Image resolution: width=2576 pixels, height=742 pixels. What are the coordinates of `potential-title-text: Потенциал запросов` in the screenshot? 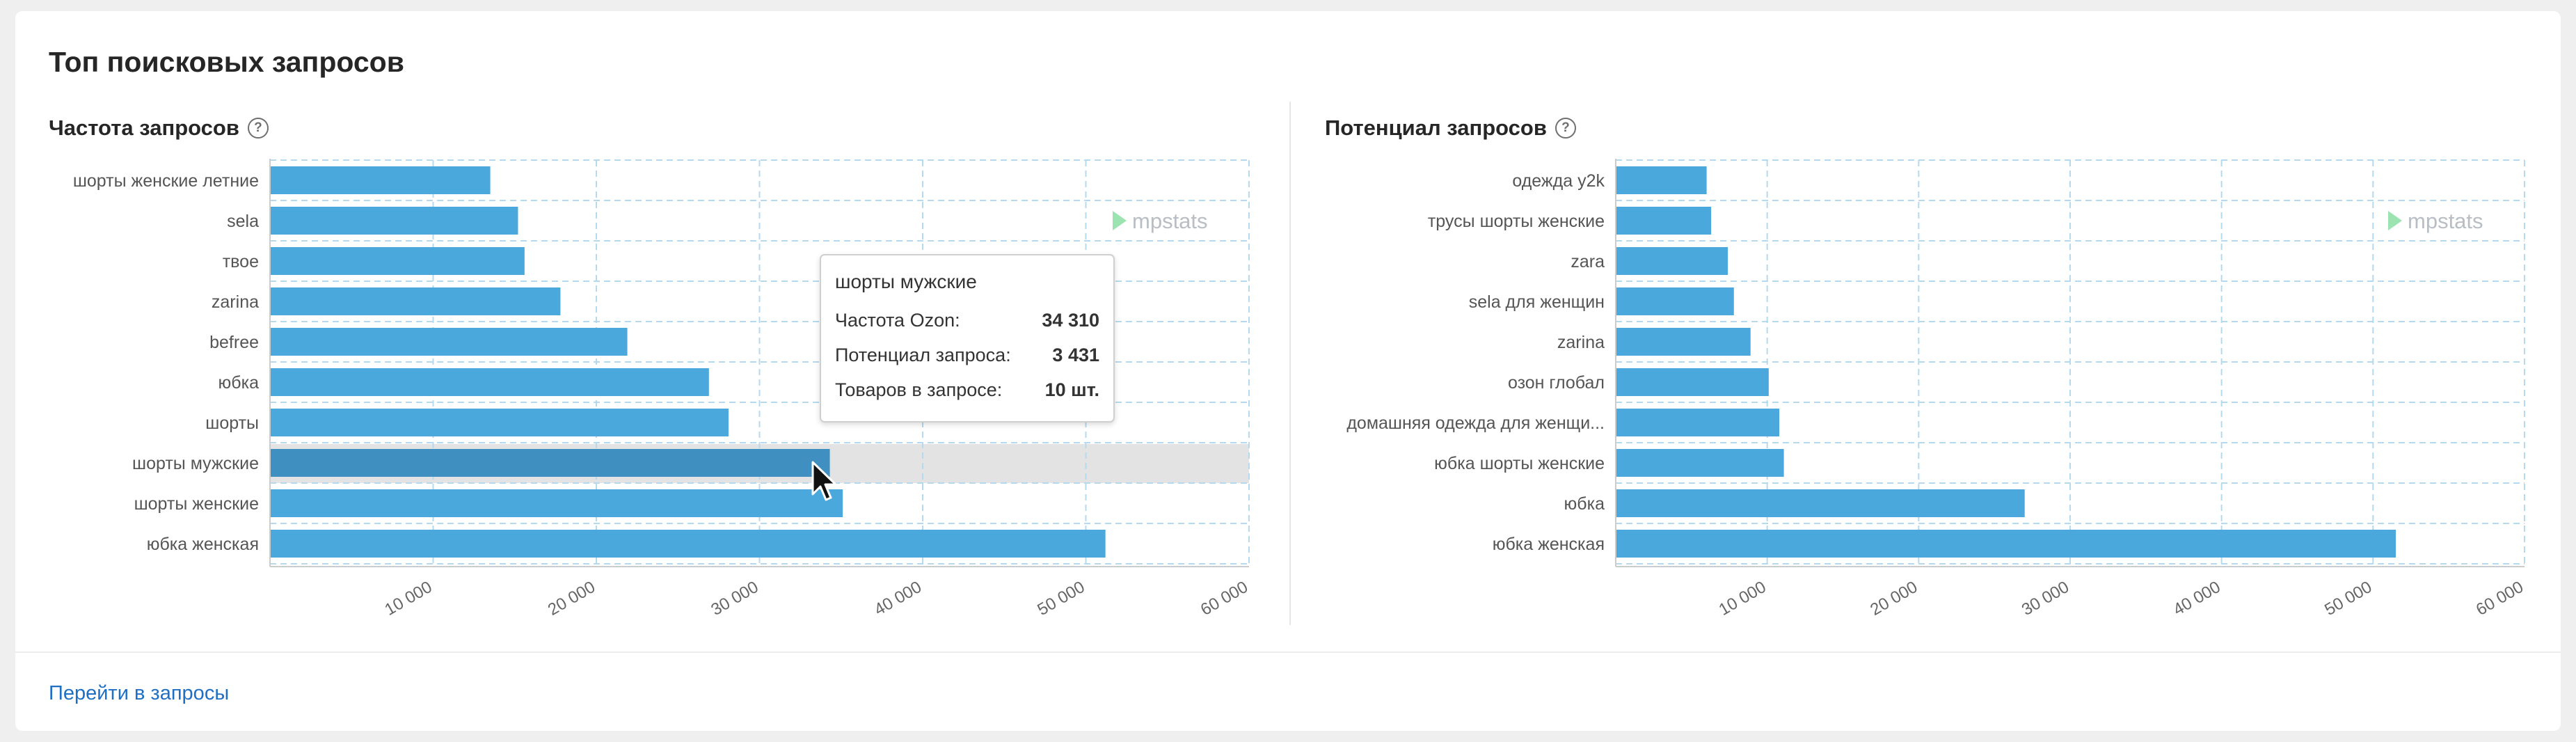 It's located at (1436, 128).